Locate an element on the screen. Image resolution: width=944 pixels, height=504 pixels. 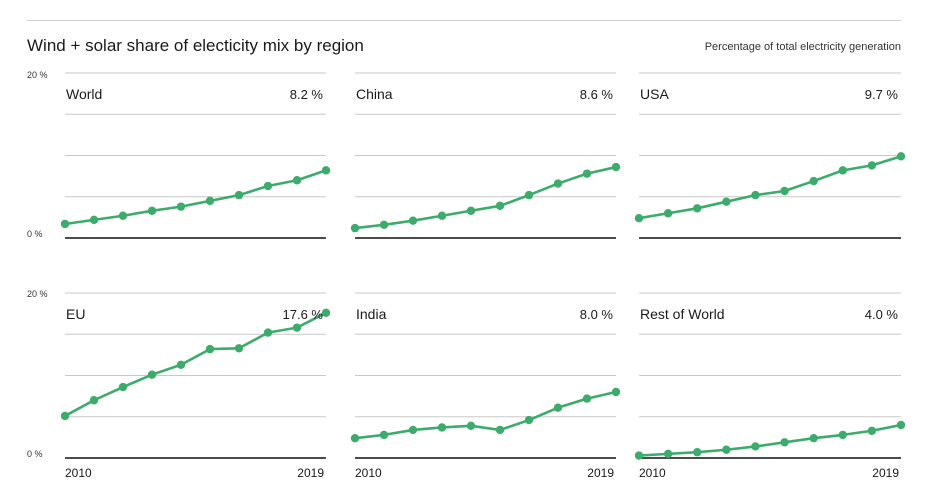
data-point-rest-of-world-2010 is located at coordinates (639, 455).